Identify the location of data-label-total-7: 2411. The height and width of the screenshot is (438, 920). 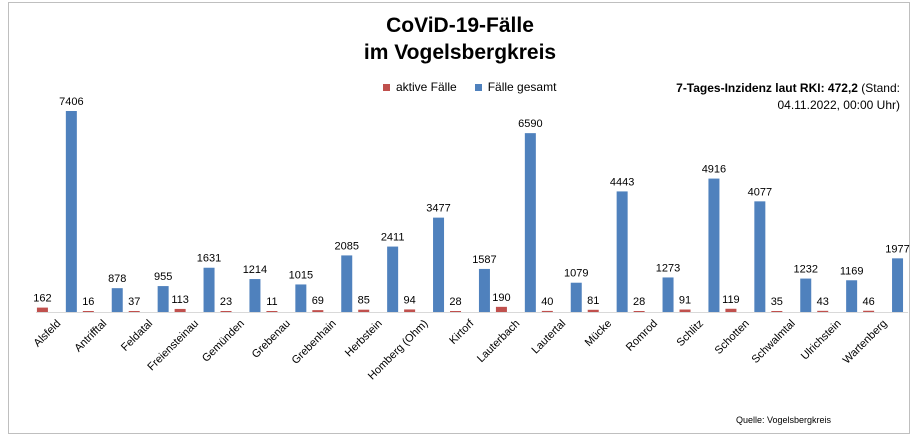
(393, 238).